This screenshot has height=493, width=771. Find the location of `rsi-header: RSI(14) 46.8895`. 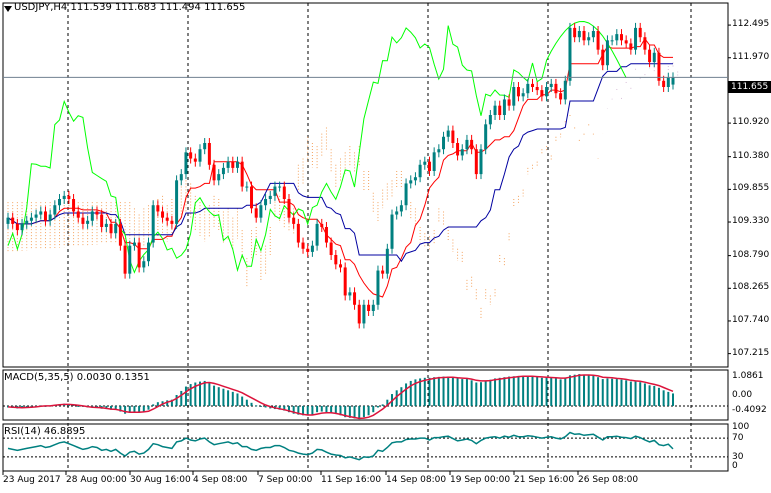

rsi-header: RSI(14) 46.8895 is located at coordinates (45, 431).